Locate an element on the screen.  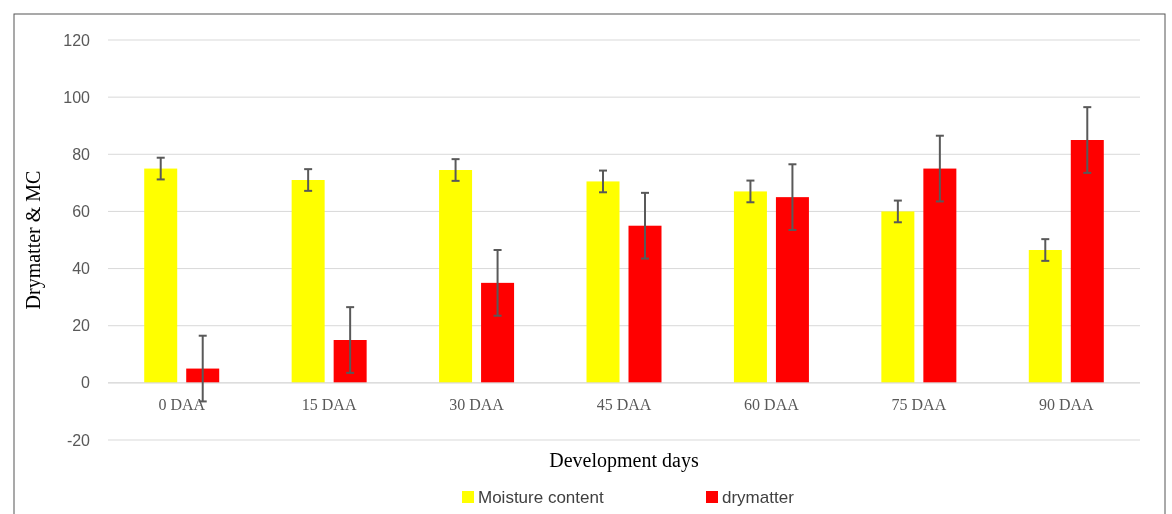
y-tick-label: 120 is located at coordinates (77, 40).